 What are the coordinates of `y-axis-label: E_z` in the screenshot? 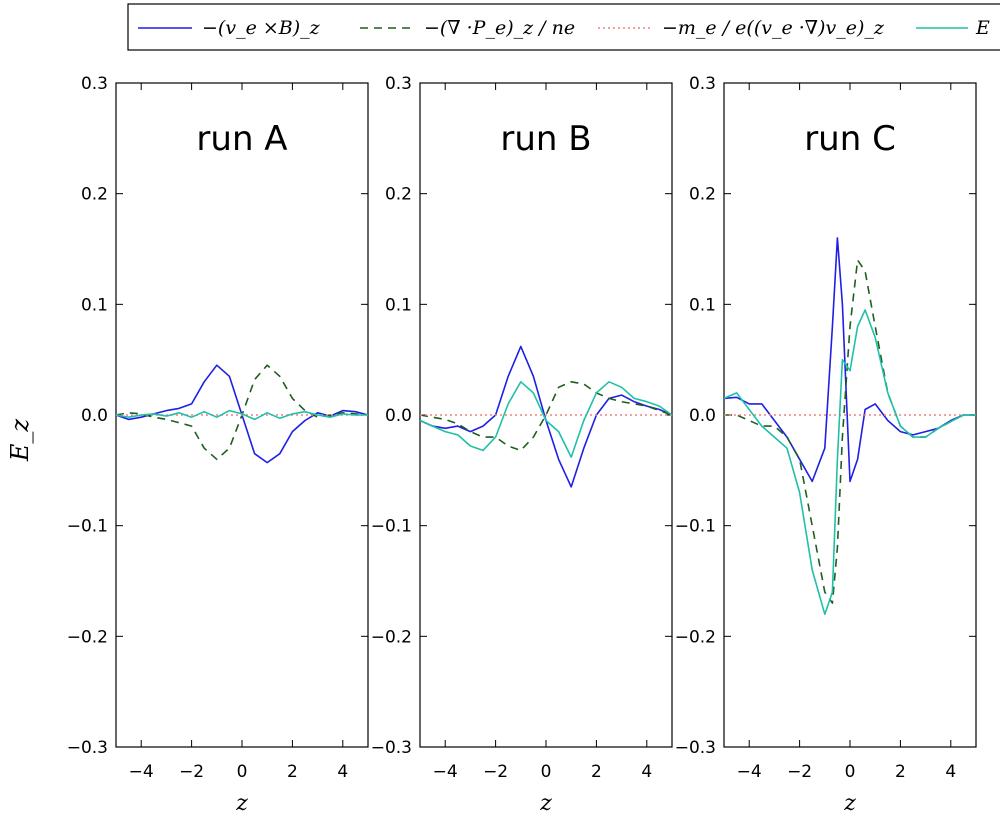 It's located at (20, 441).